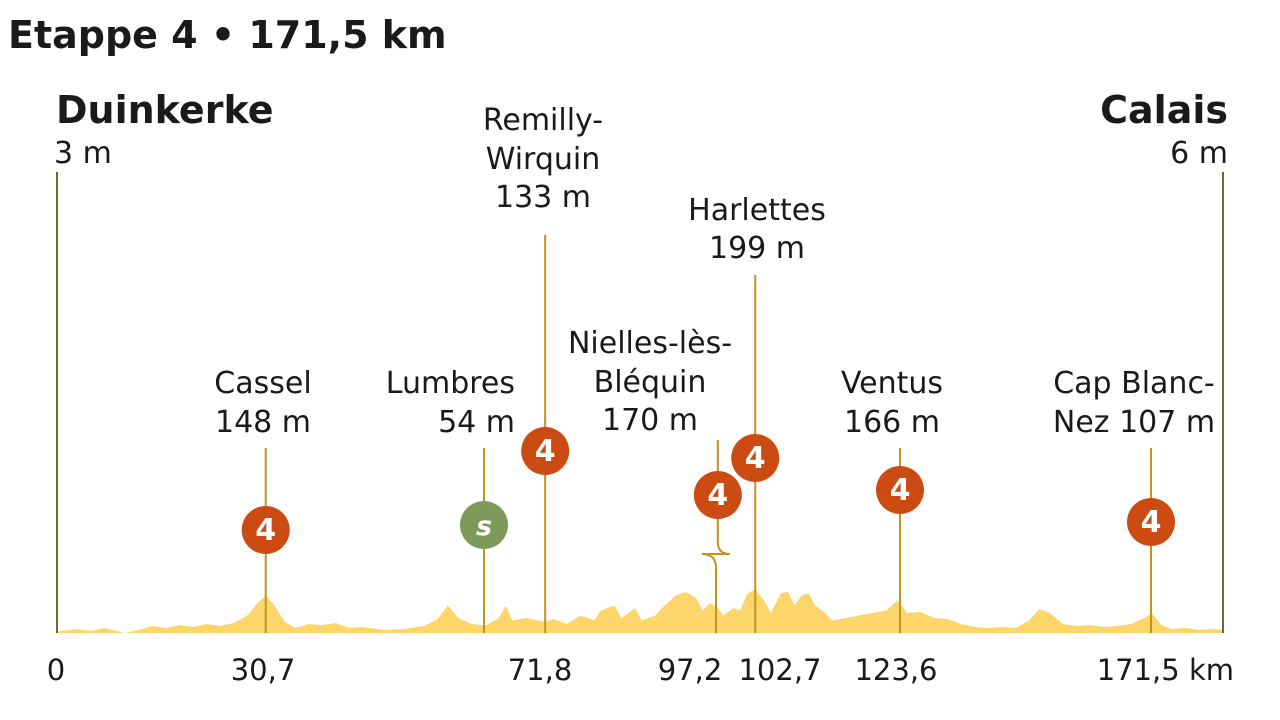 Image resolution: width=1280 pixels, height=720 pixels. I want to click on marker-label: 148 m, so click(263, 422).